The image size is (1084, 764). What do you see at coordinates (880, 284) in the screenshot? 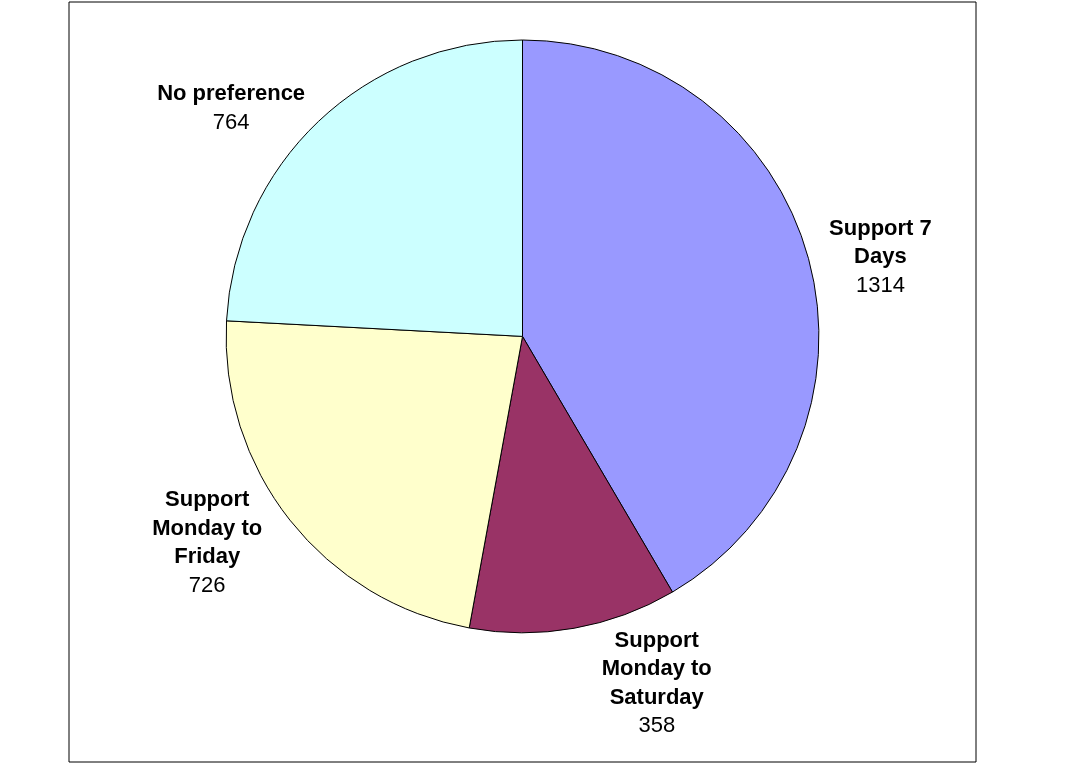
I see `data-label: 1314` at bounding box center [880, 284].